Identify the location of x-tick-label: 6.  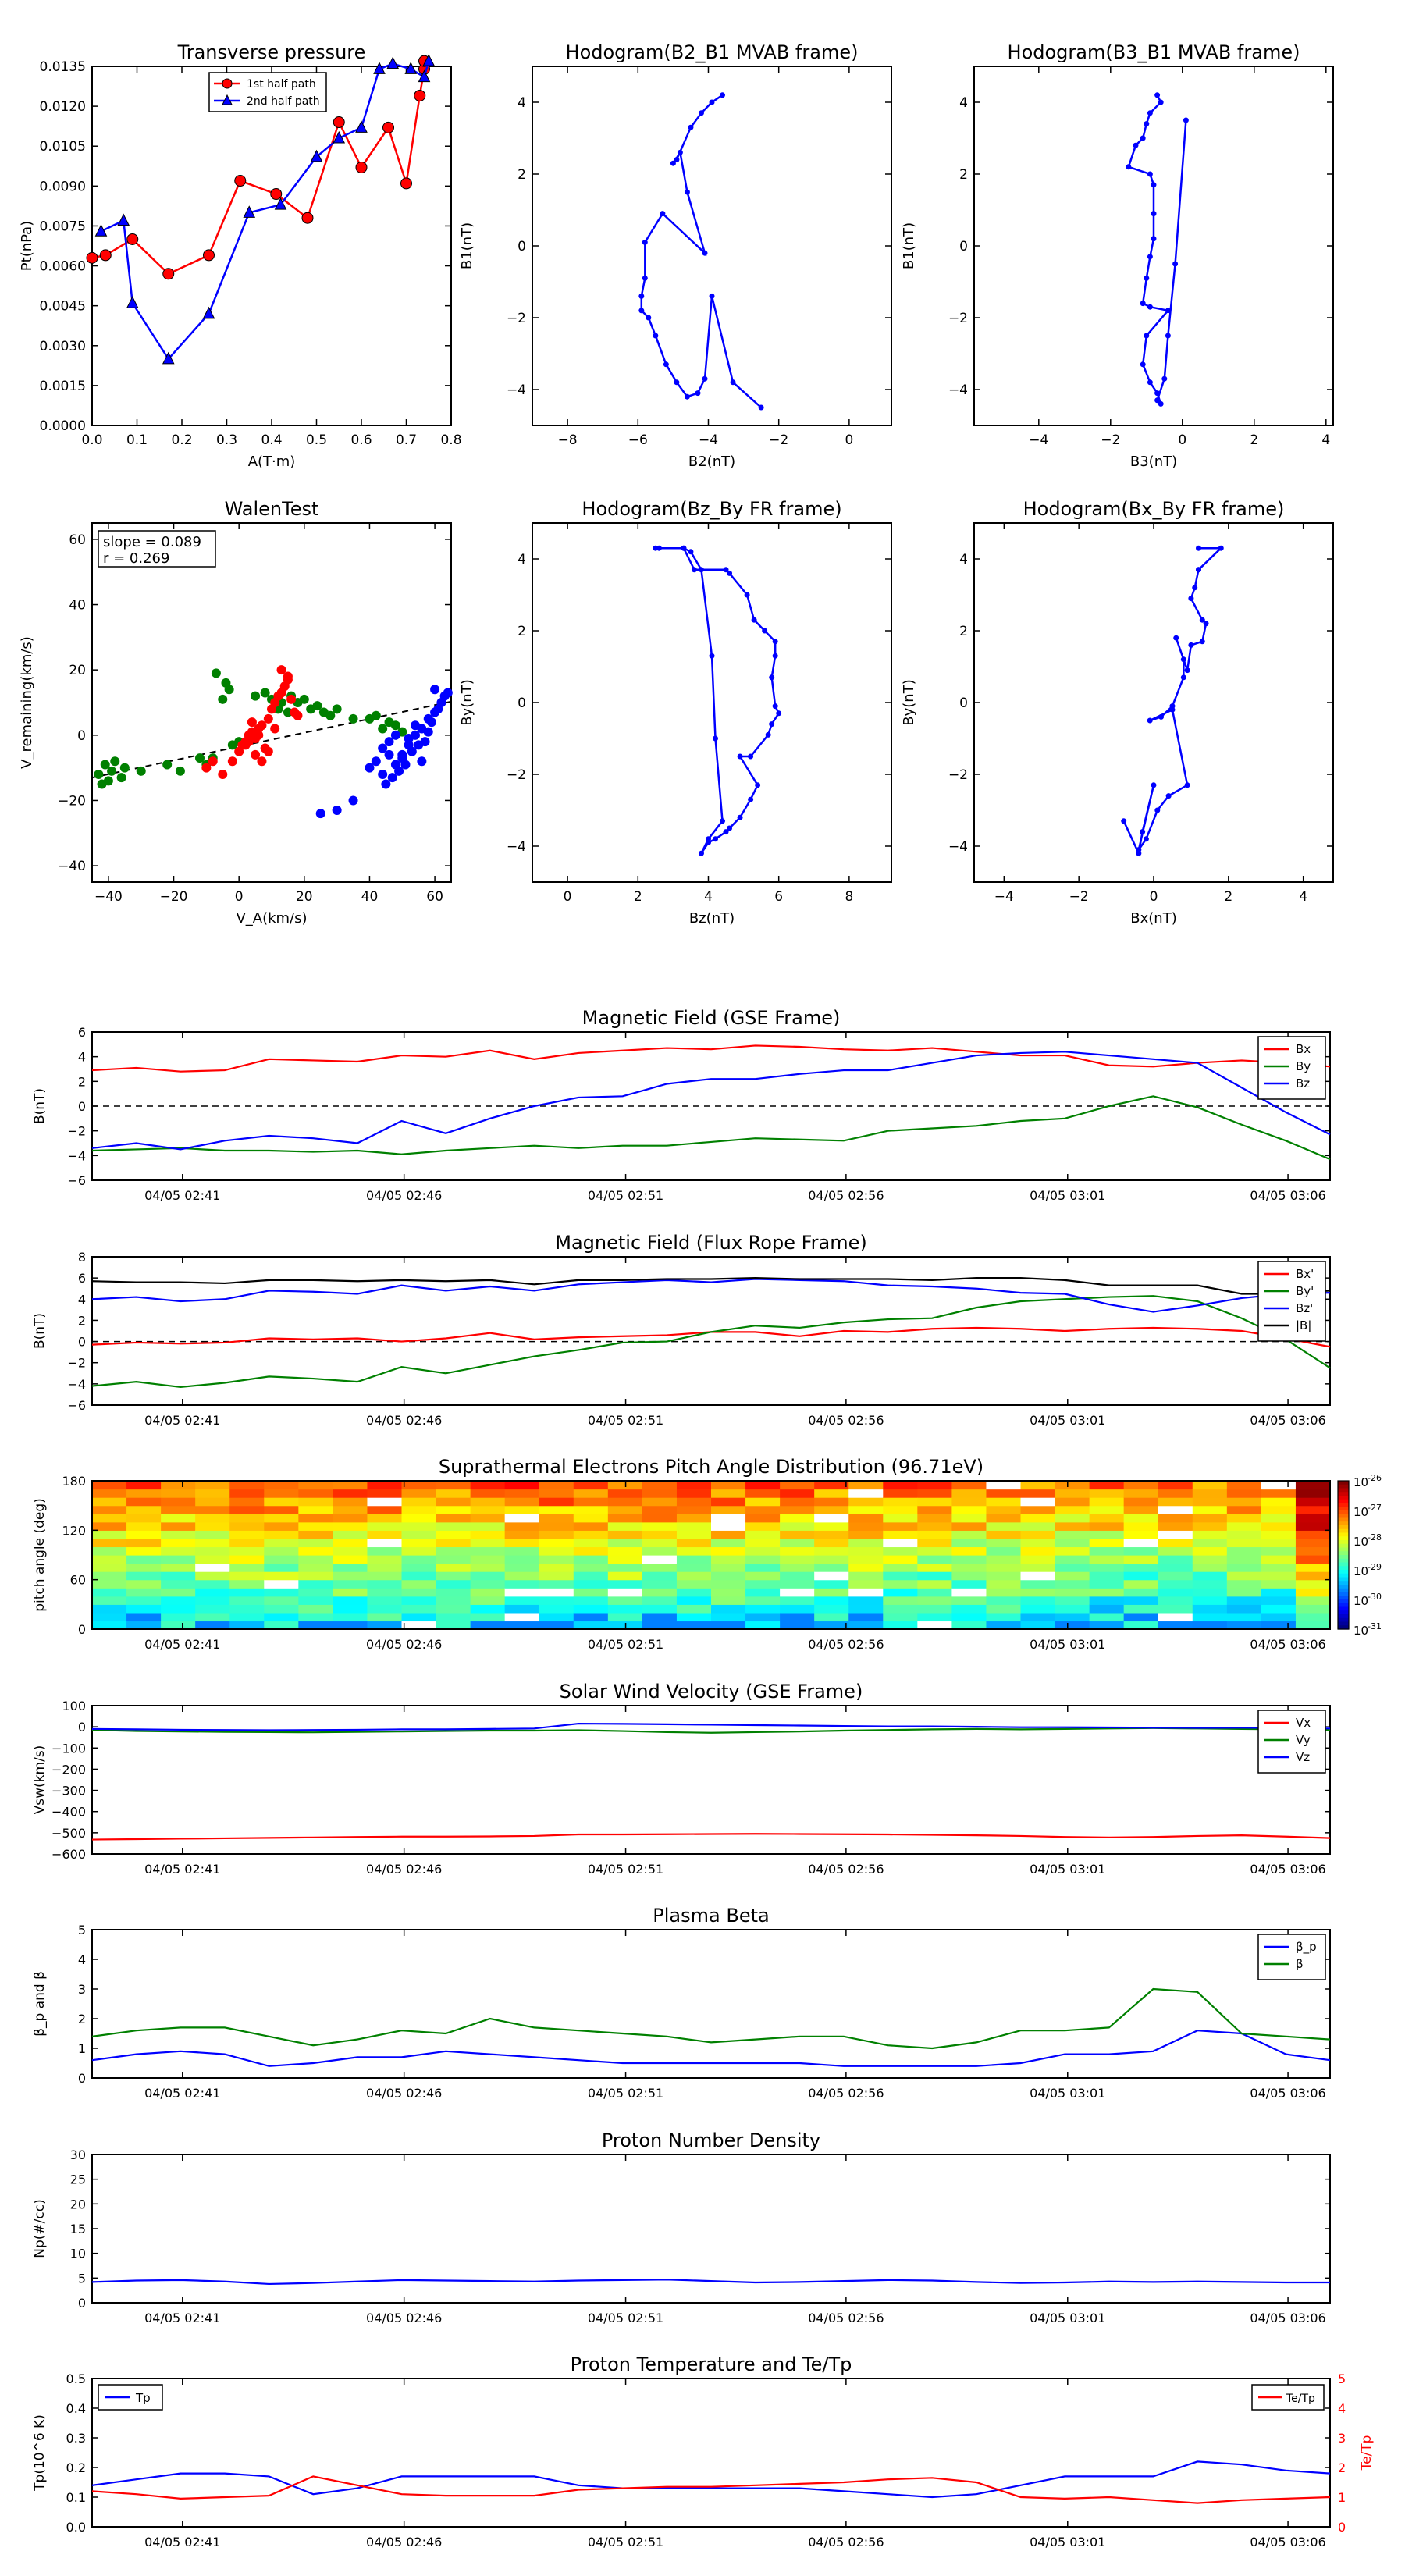
(779, 897).